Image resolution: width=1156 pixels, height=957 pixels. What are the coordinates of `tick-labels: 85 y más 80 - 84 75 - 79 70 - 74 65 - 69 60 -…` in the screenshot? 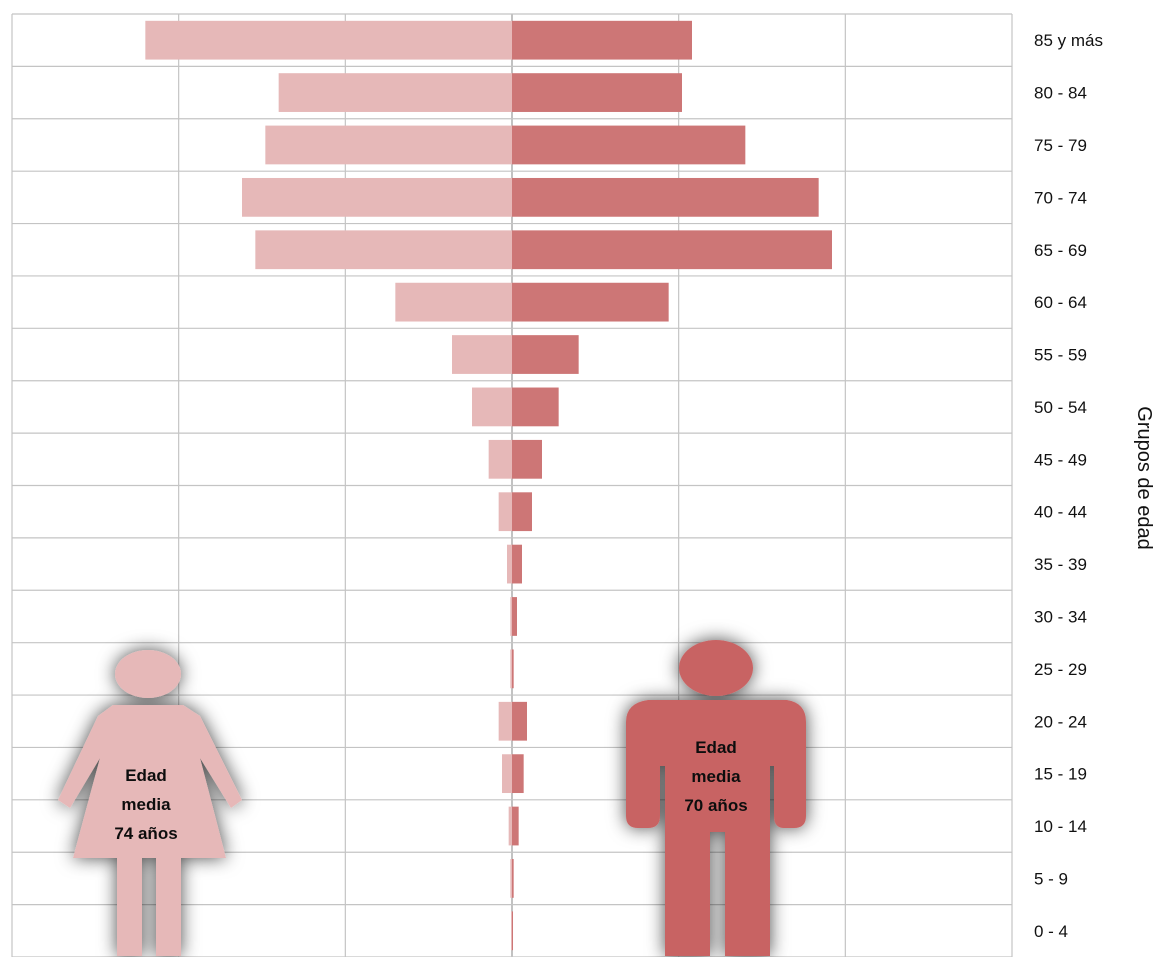 It's located at (1068, 486).